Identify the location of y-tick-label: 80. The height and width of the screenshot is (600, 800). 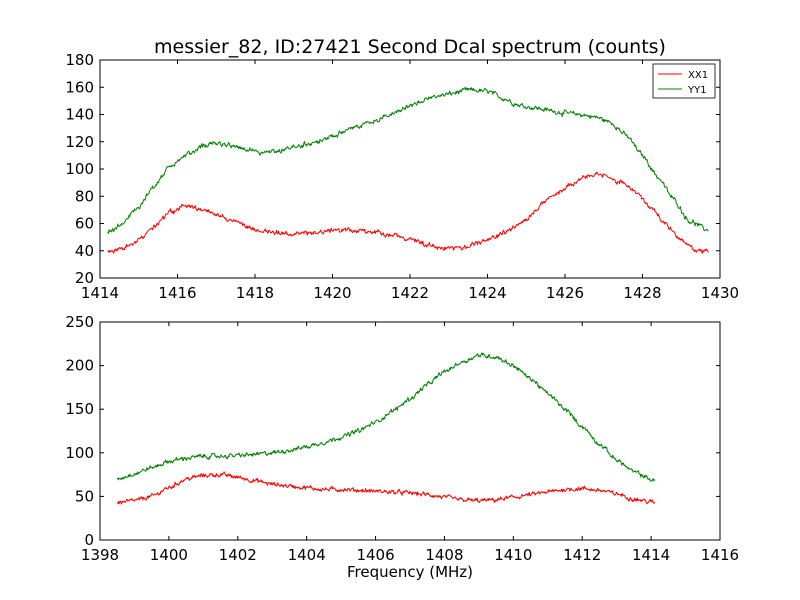
(84, 196).